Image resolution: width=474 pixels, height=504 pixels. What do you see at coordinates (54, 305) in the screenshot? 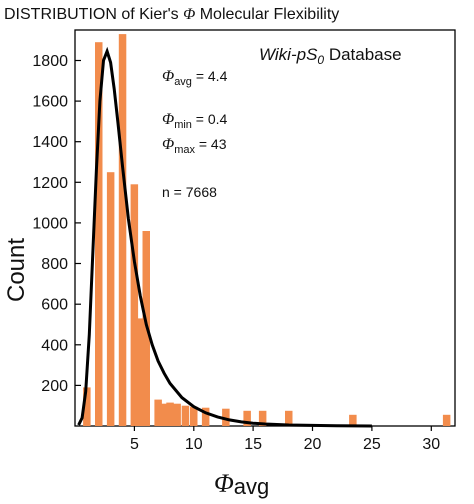
I see `y-tick-label-600: 600` at bounding box center [54, 305].